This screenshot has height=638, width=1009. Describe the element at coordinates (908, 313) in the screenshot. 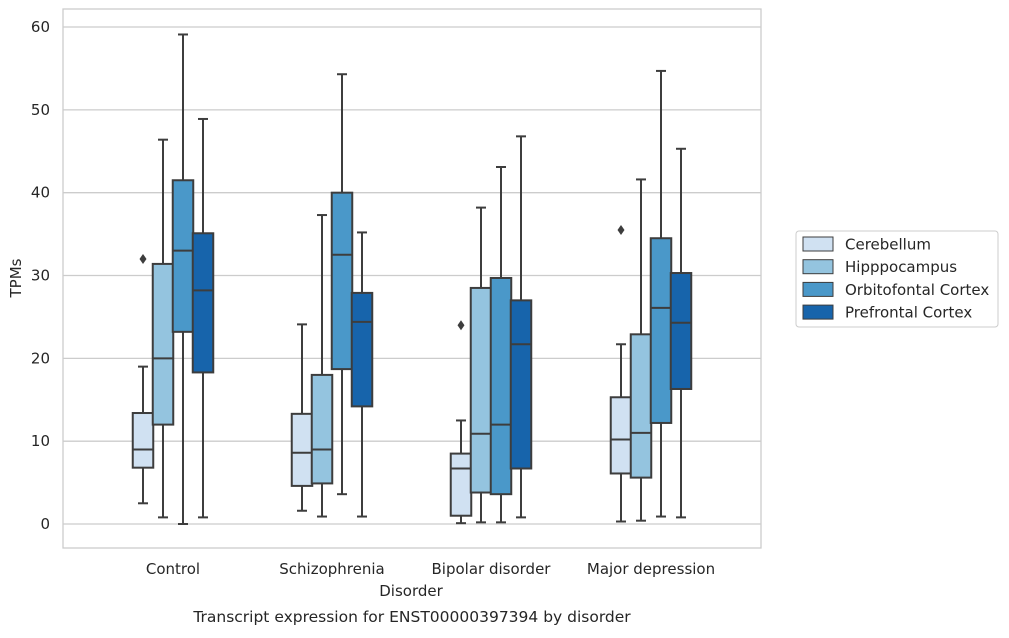

I see `legend-label: Prefrontal Cortex` at that location.